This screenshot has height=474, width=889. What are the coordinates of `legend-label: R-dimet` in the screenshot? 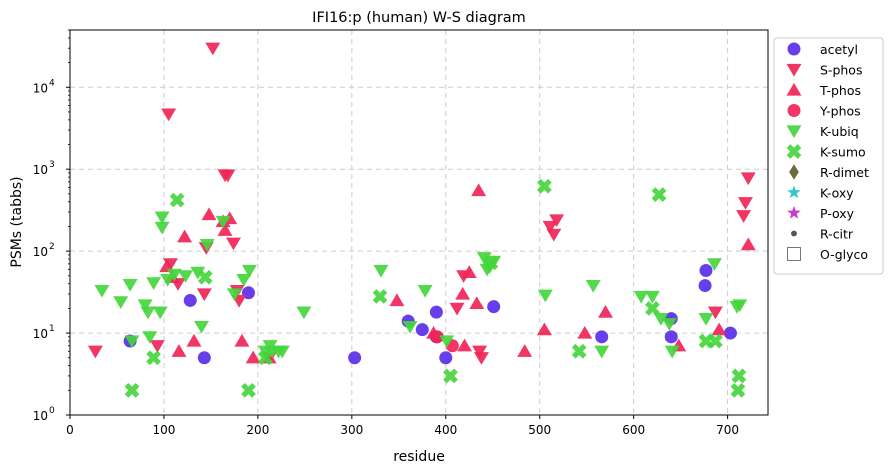 It's located at (844, 172).